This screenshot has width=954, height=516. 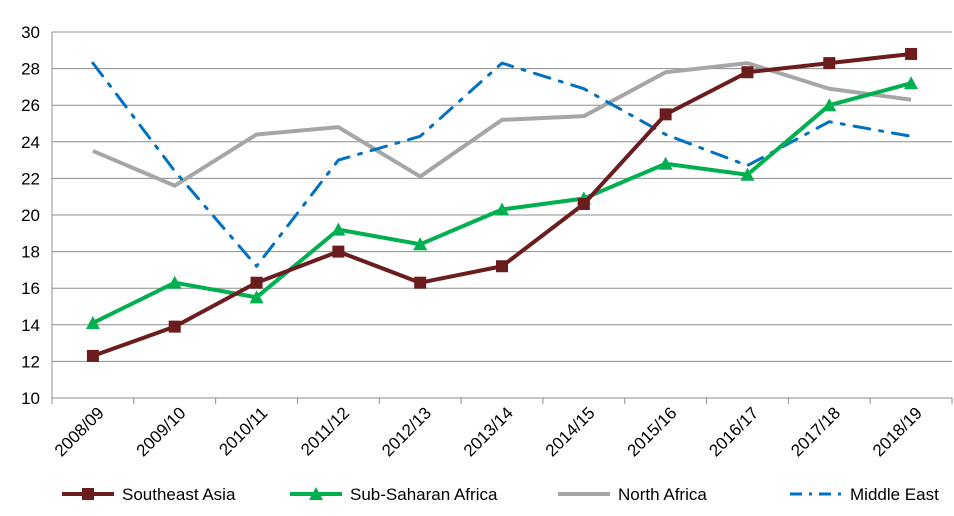 I want to click on y-tick-label: 26, so click(x=30, y=105).